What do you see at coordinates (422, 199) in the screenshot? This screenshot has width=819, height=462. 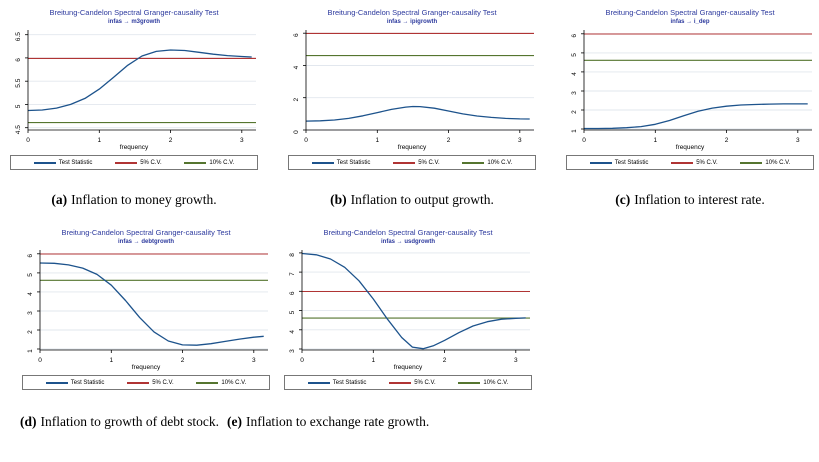 I see `caption-text: Inflation to output growth.` at bounding box center [422, 199].